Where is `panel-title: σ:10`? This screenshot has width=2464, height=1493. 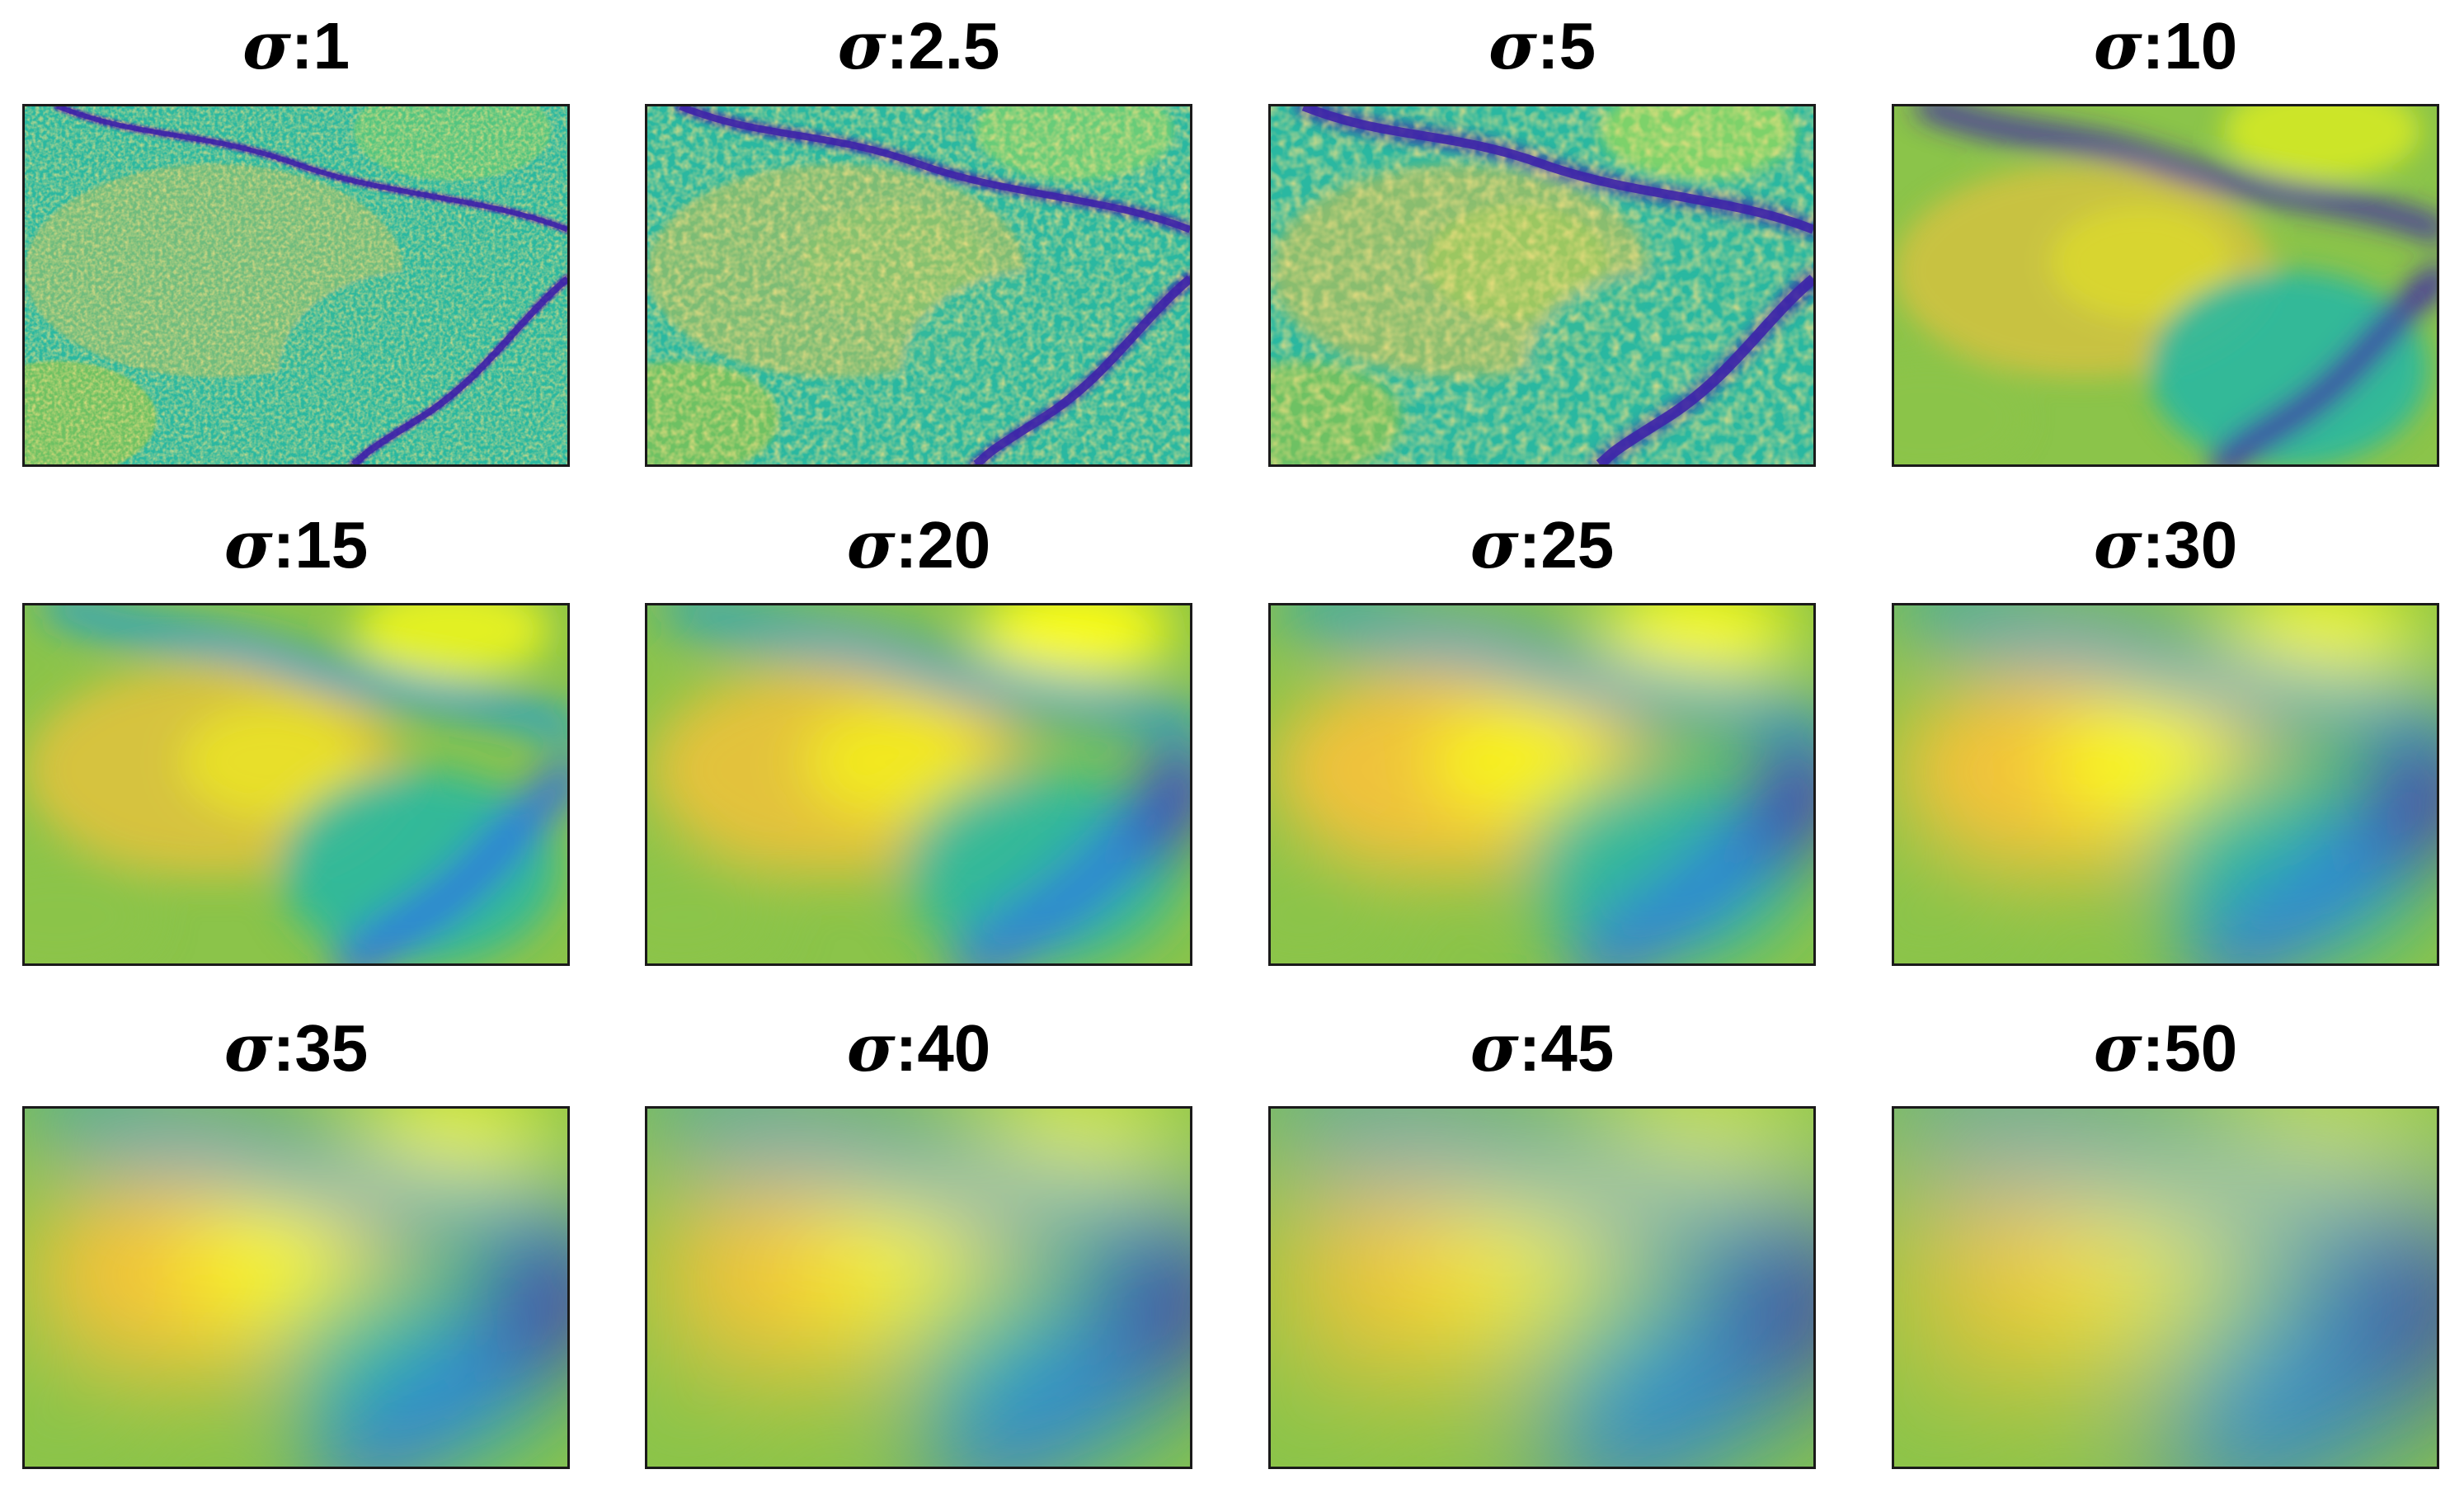
panel-title: σ:10 is located at coordinates (2165, 45).